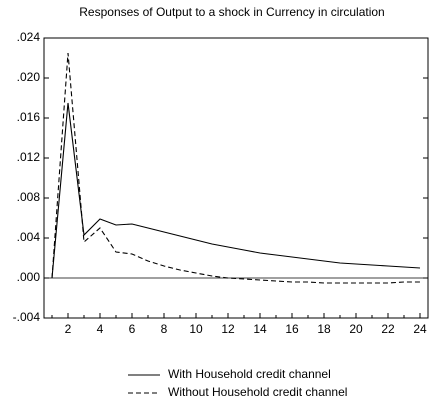  I want to click on y-tick-label: -.004, so click(27, 317).